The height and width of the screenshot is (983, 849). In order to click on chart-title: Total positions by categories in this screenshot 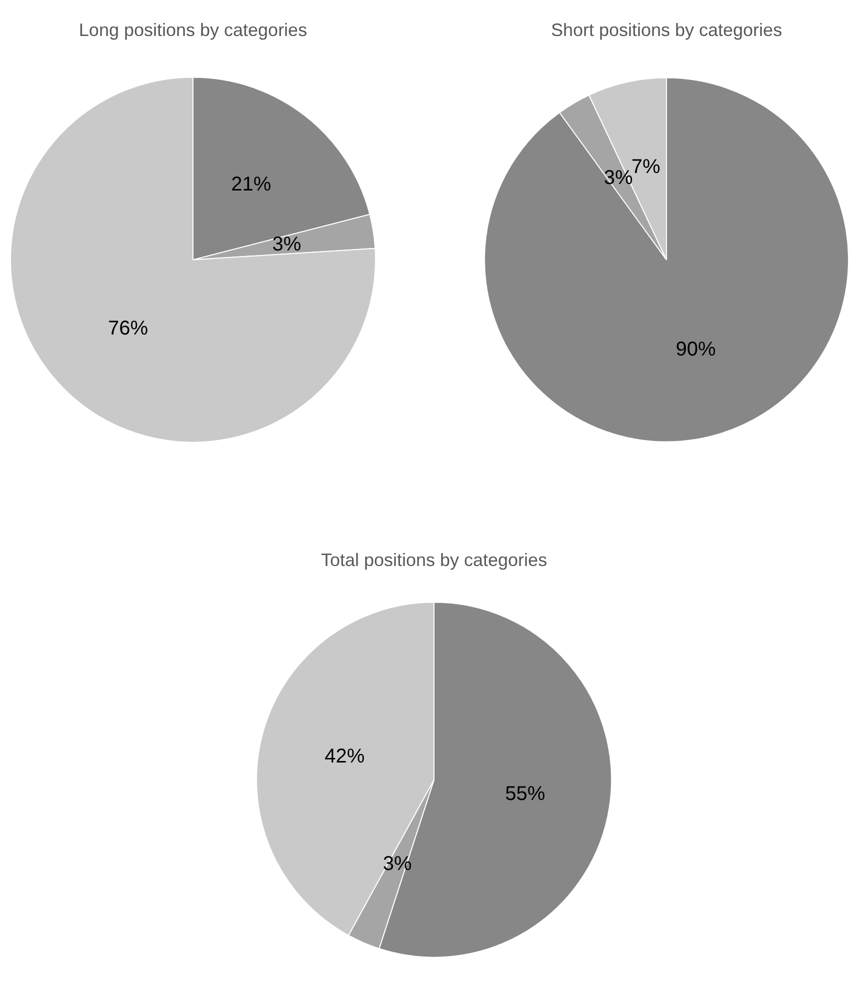, I will do `click(434, 560)`.